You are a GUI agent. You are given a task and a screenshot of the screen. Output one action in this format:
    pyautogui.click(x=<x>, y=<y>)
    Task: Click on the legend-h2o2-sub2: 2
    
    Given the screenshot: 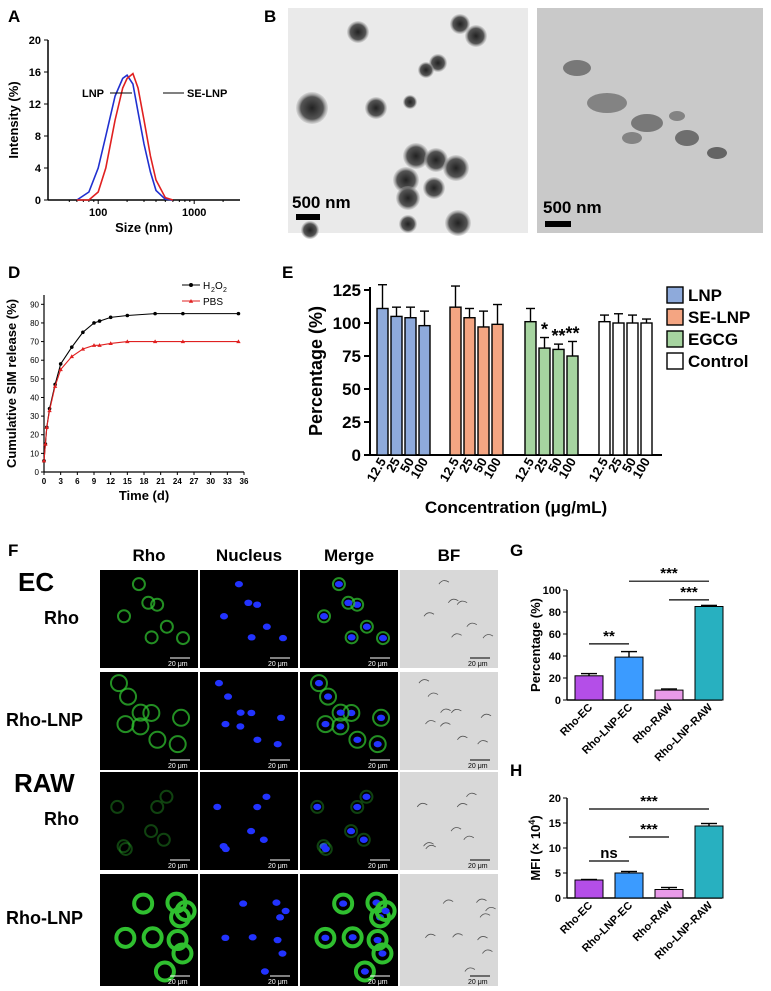 What is the action you would take?
    pyautogui.click(x=225, y=290)
    